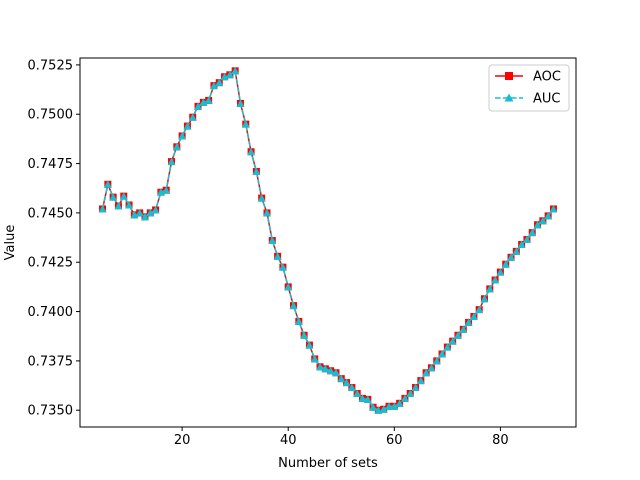 Image resolution: width=640 pixels, height=480 pixels. I want to click on y-axis-label: Value, so click(10, 243).